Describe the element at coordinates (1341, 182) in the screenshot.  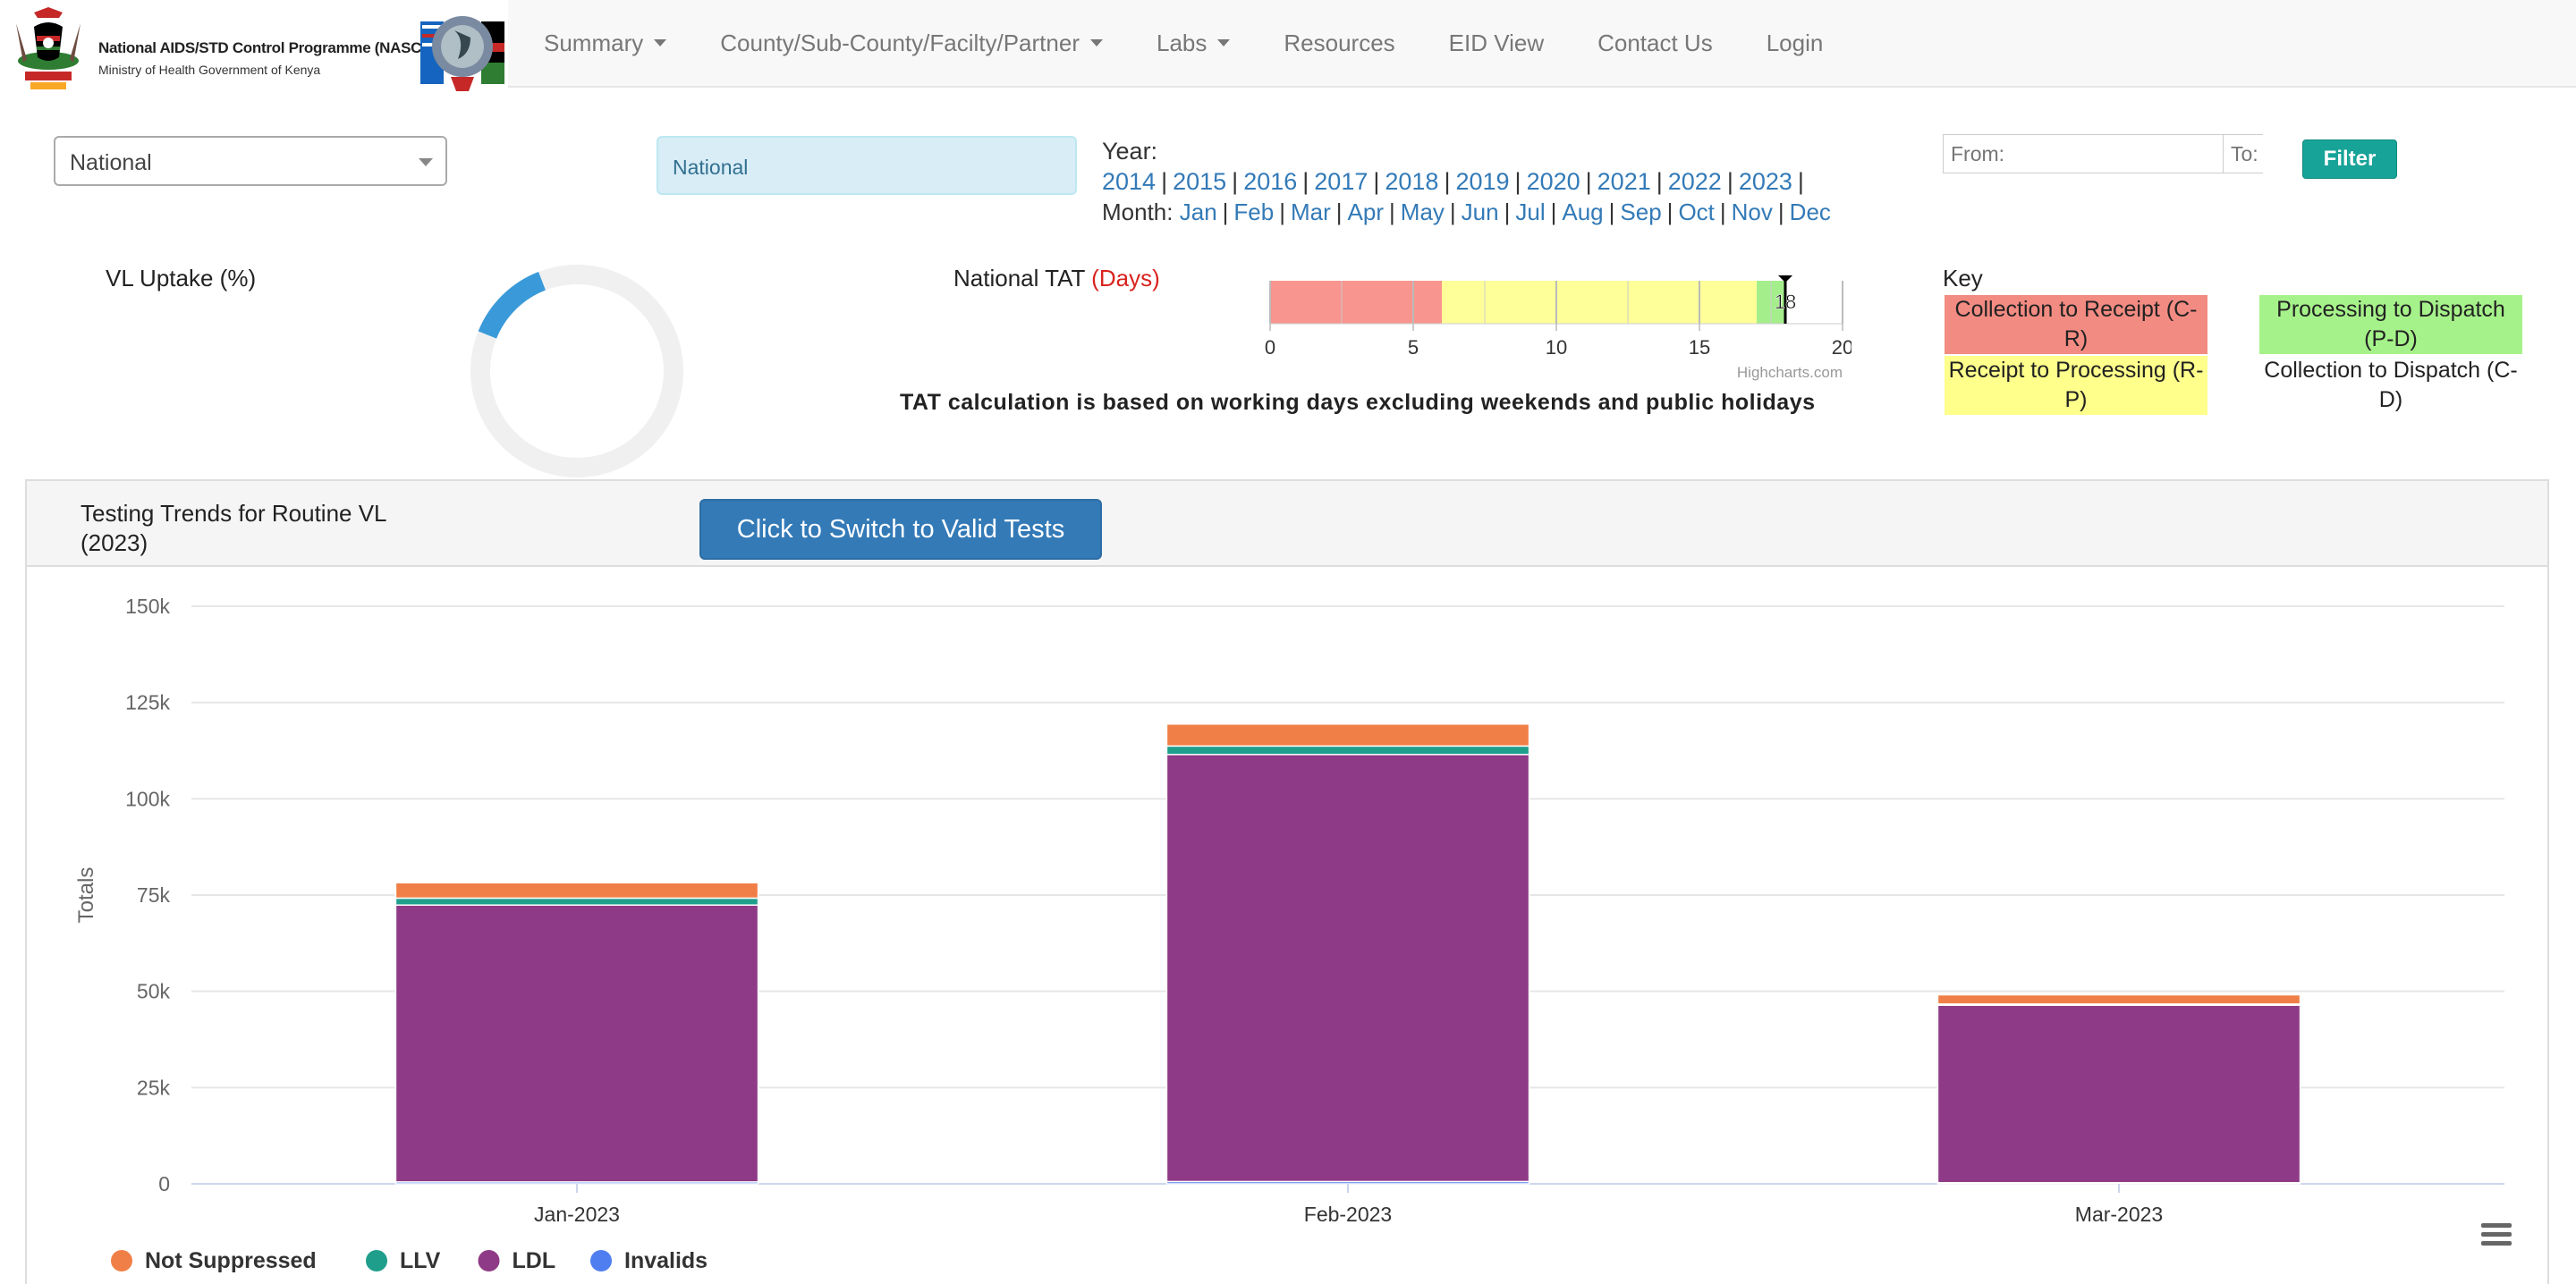
I see `year-link: 2017` at that location.